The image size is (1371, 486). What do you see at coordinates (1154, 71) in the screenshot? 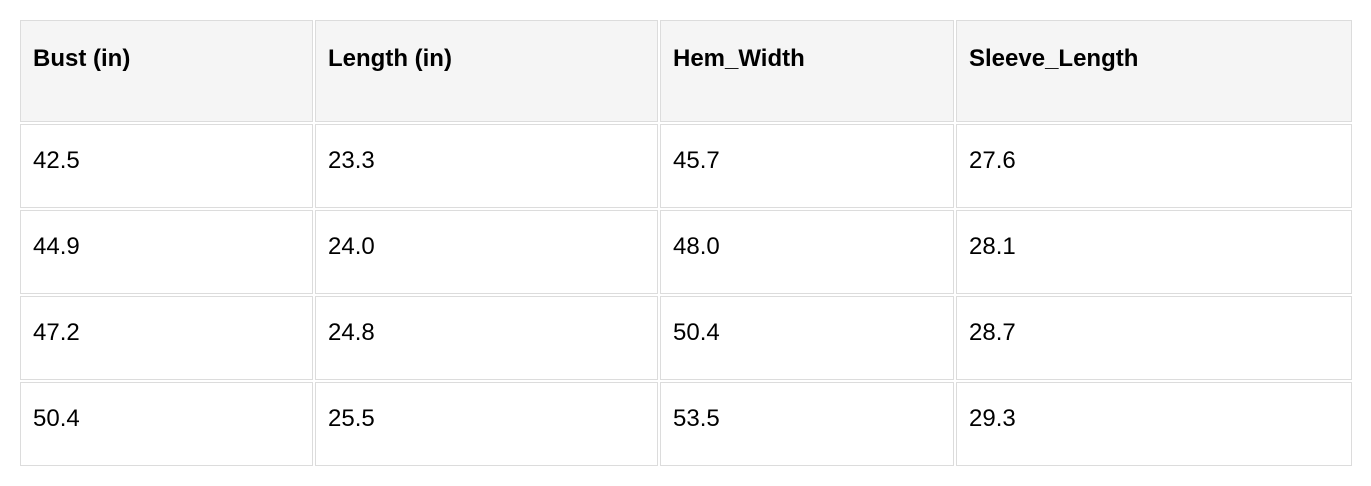
I see `header-sleeve-length: Sleeve_Length` at bounding box center [1154, 71].